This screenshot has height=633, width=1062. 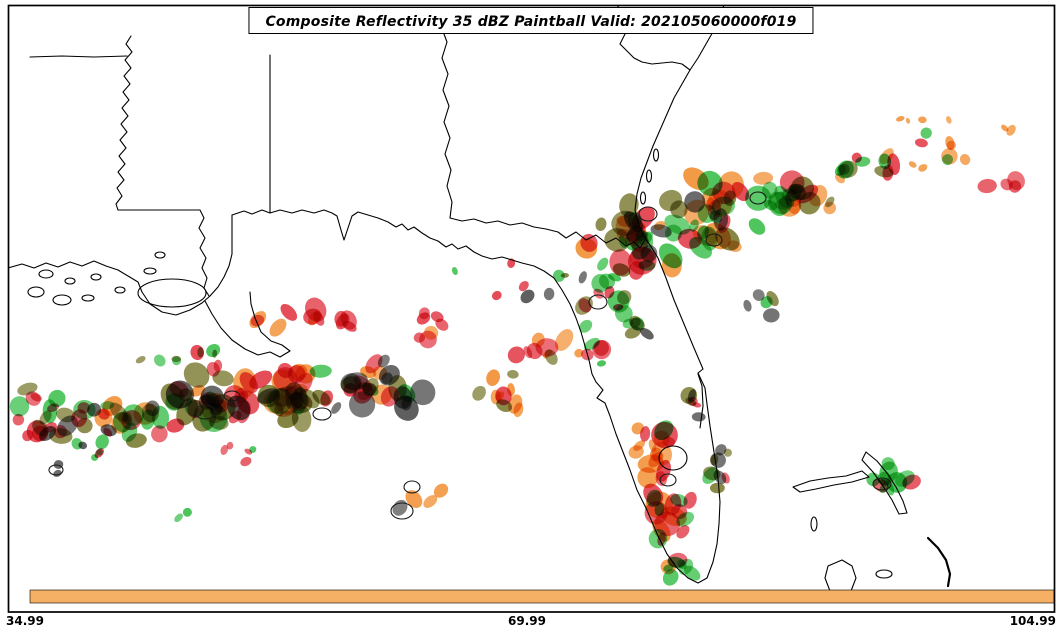 What do you see at coordinates (124, 123) in the screenshot?
I see `mississippi-river` at bounding box center [124, 123].